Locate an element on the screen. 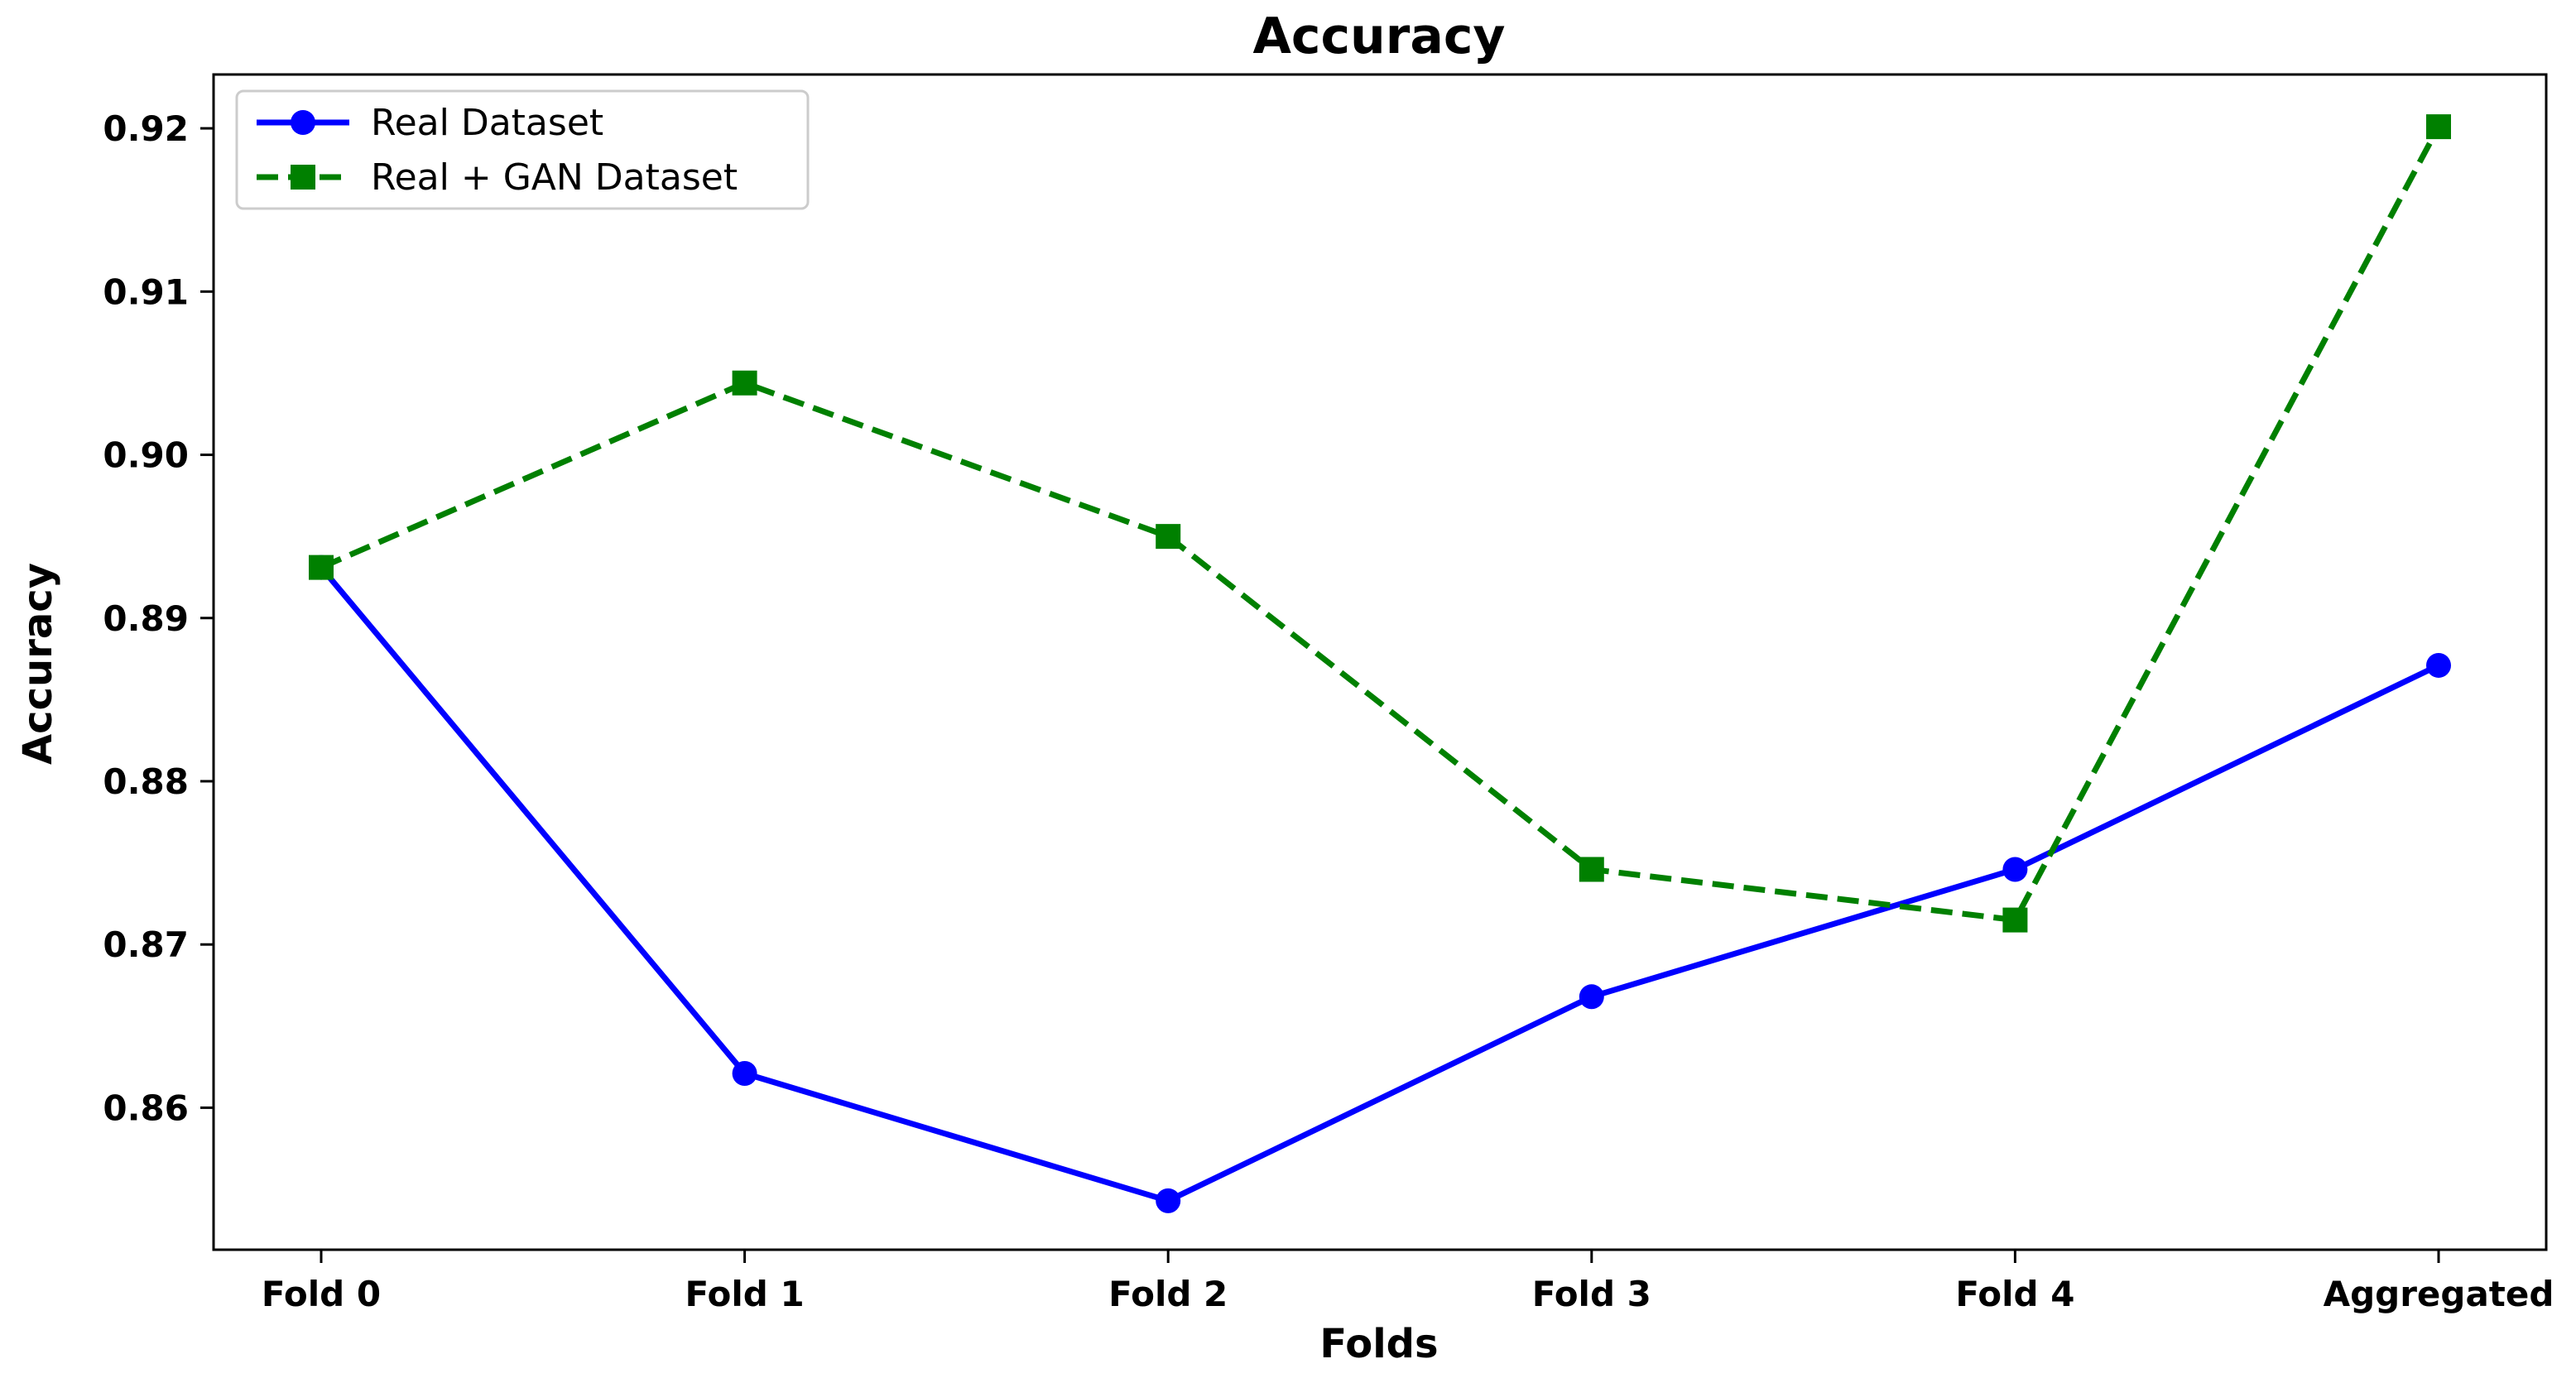  x-axis-label: Folds is located at coordinates (1378, 1344).